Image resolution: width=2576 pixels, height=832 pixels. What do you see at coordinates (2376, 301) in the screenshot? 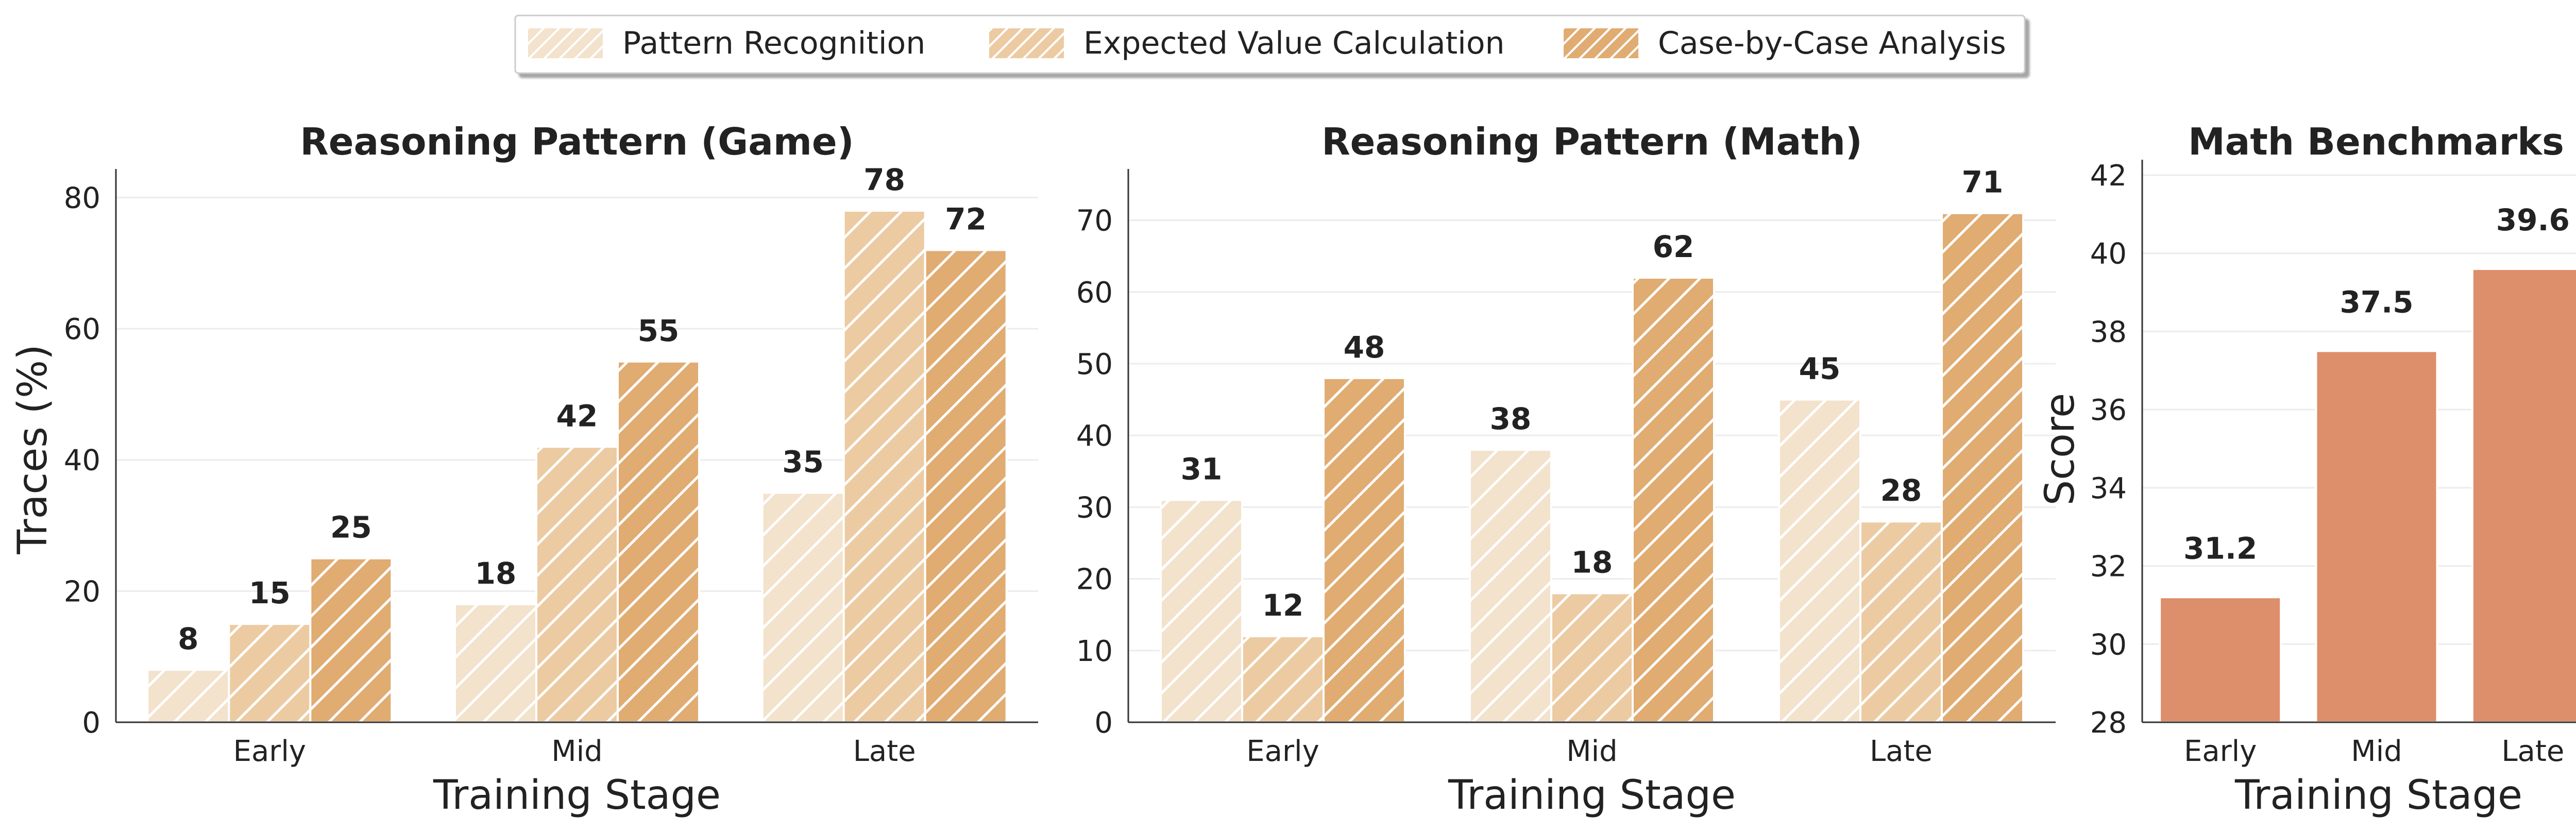
I see `data-label: 37.5` at bounding box center [2376, 301].